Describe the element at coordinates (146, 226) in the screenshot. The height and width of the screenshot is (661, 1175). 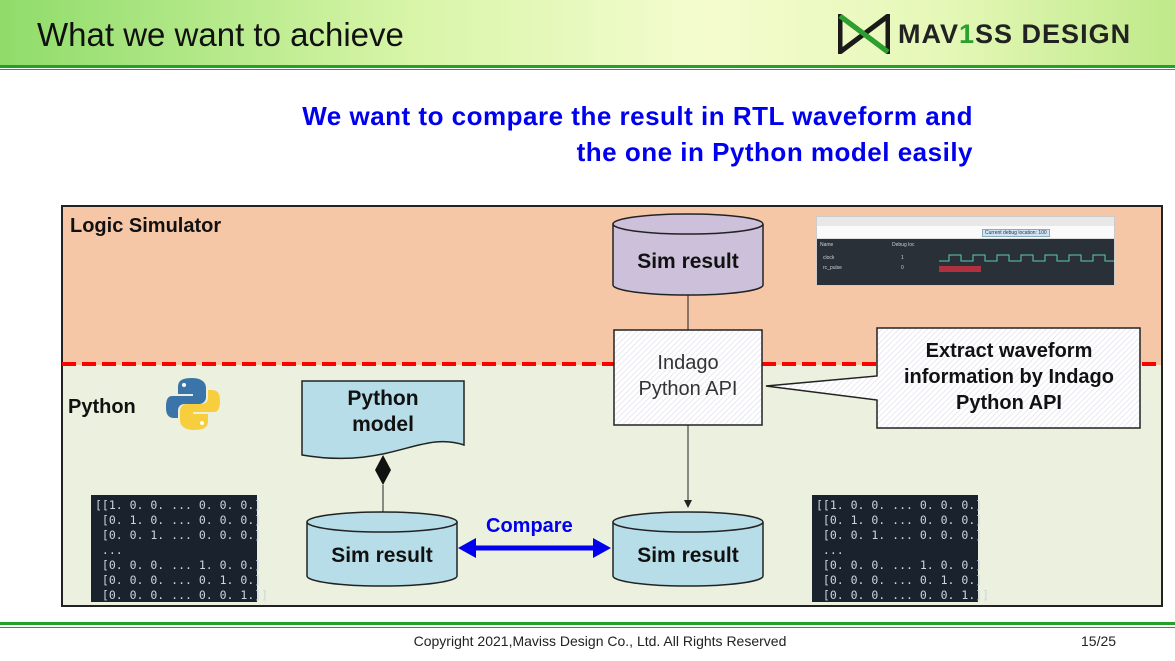
I see `logic-simulator-label: Logic Simulator` at that location.